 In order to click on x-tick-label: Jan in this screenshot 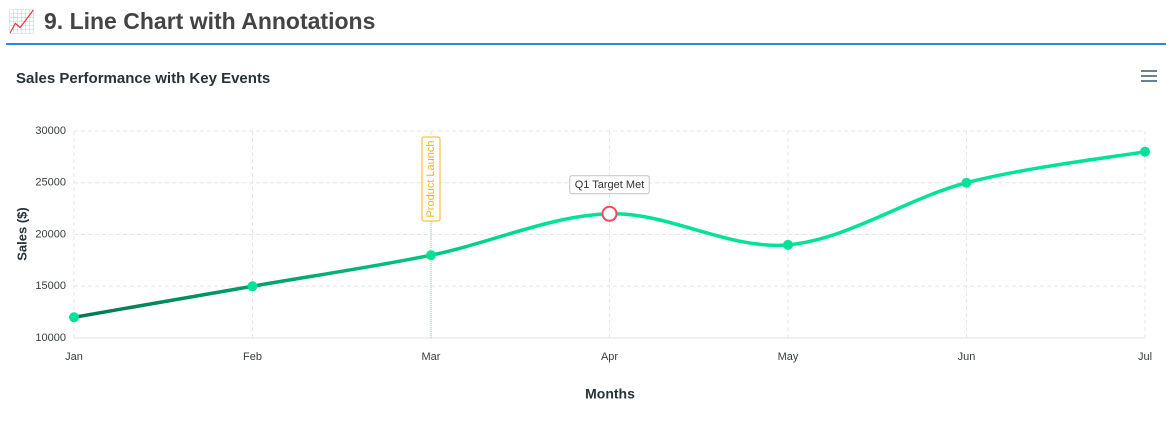, I will do `click(74, 357)`.